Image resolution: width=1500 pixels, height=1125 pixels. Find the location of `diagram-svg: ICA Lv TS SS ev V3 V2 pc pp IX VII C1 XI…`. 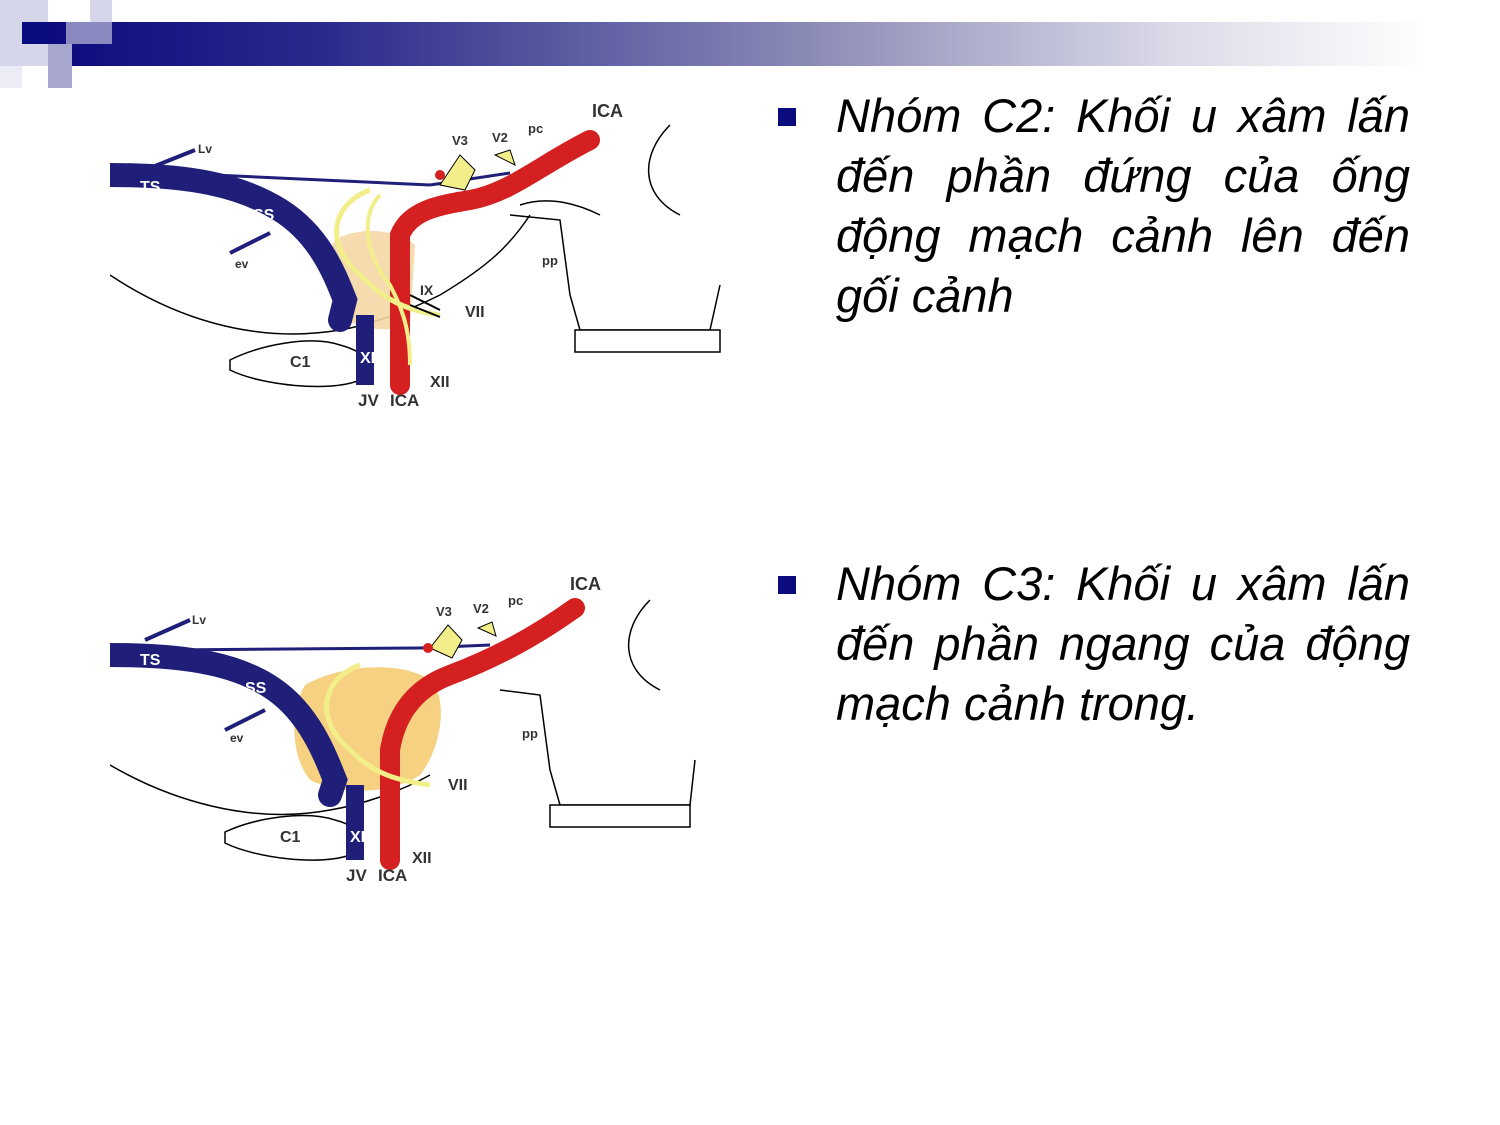

diagram-svg: ICA Lv TS SS ev V3 V2 pc pp IX VII C1 XI… is located at coordinates (409, 255).